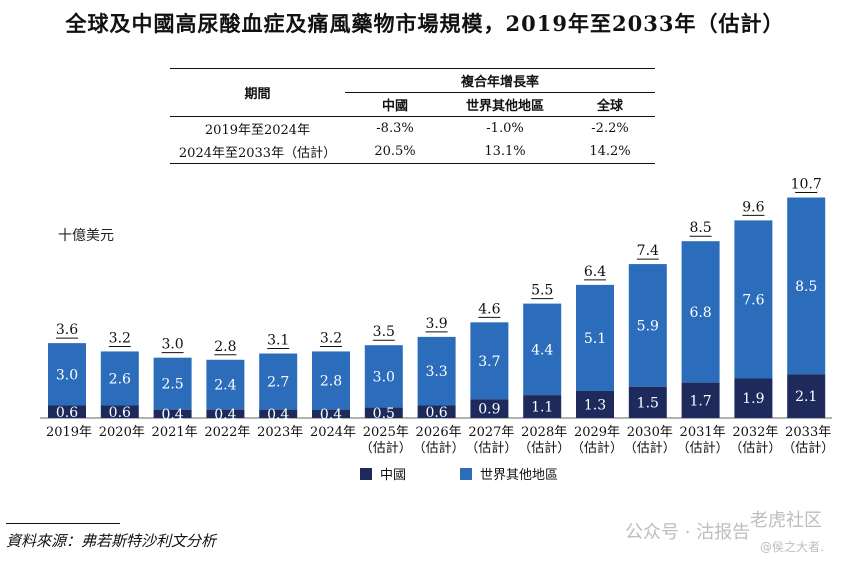  What do you see at coordinates (278, 383) in the screenshot?
I see `data-label-rest: 2.7` at bounding box center [278, 383].